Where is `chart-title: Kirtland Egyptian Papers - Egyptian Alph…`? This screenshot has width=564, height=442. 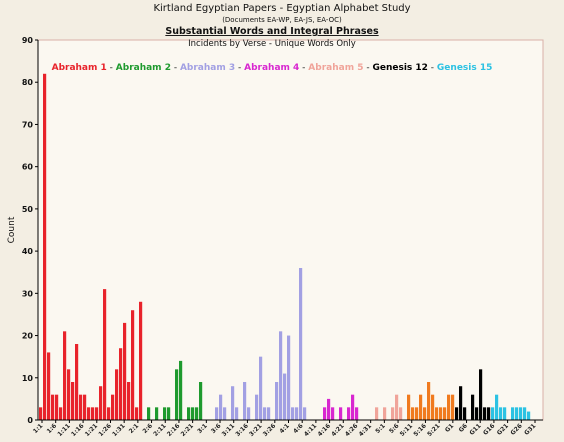 chart-title: Kirtland Egyptian Papers - Egyptian Alph… is located at coordinates (281, 8).